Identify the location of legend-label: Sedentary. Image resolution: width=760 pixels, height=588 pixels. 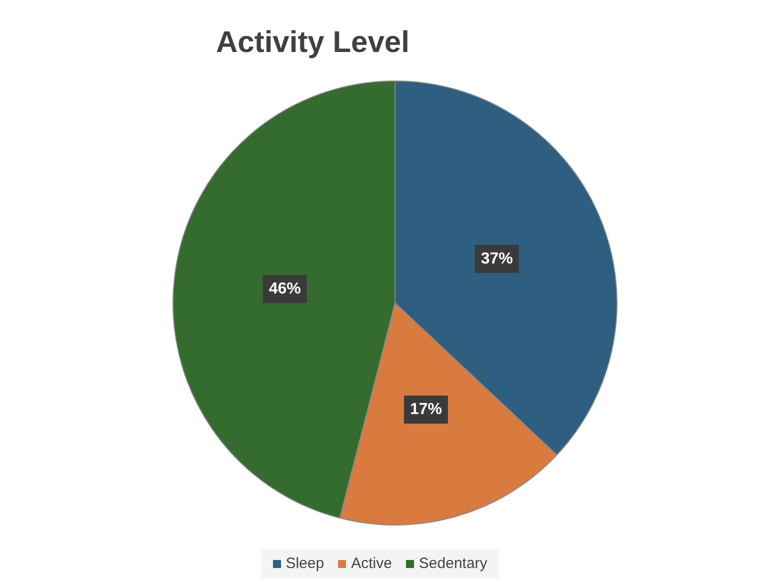
(453, 563).